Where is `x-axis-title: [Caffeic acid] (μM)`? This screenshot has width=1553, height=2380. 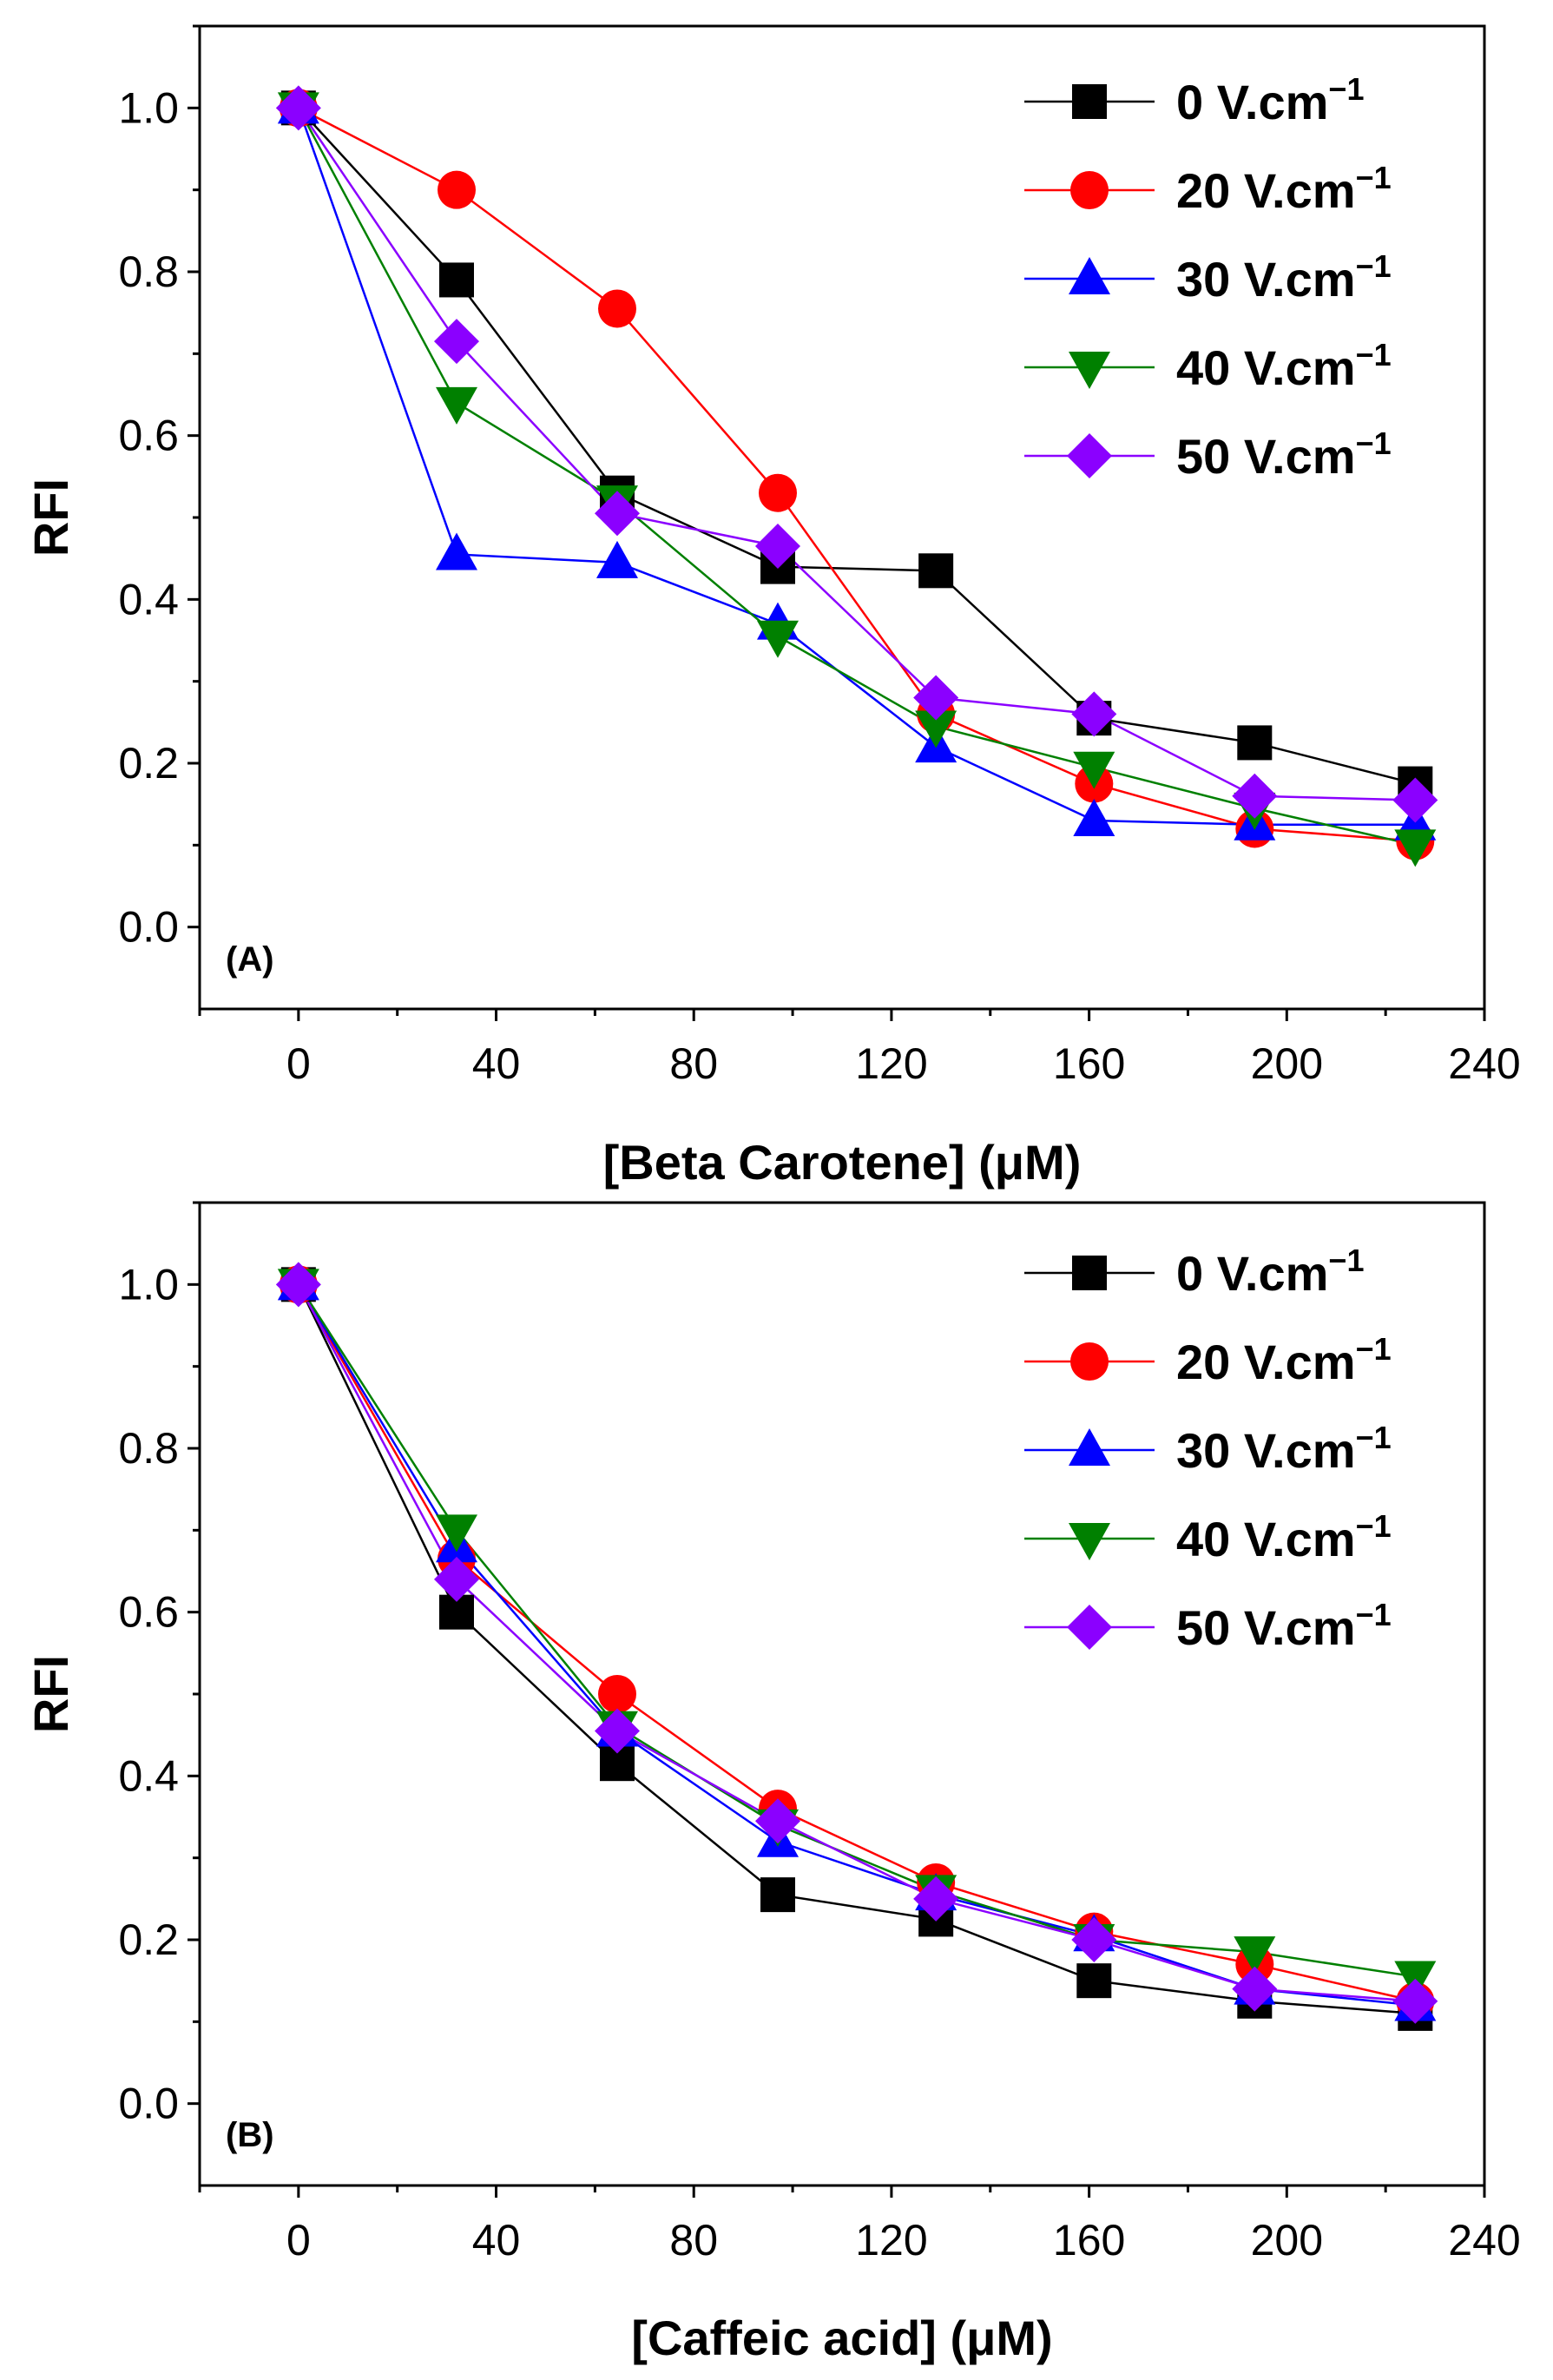 x-axis-title: [Caffeic acid] (μM) is located at coordinates (841, 2338).